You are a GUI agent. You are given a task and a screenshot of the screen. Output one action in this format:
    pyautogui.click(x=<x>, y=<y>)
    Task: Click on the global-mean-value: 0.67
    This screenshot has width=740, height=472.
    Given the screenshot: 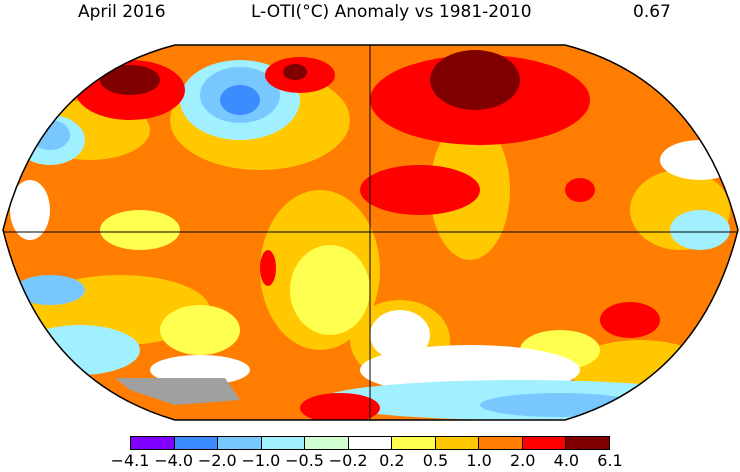 What is the action you would take?
    pyautogui.click(x=652, y=12)
    